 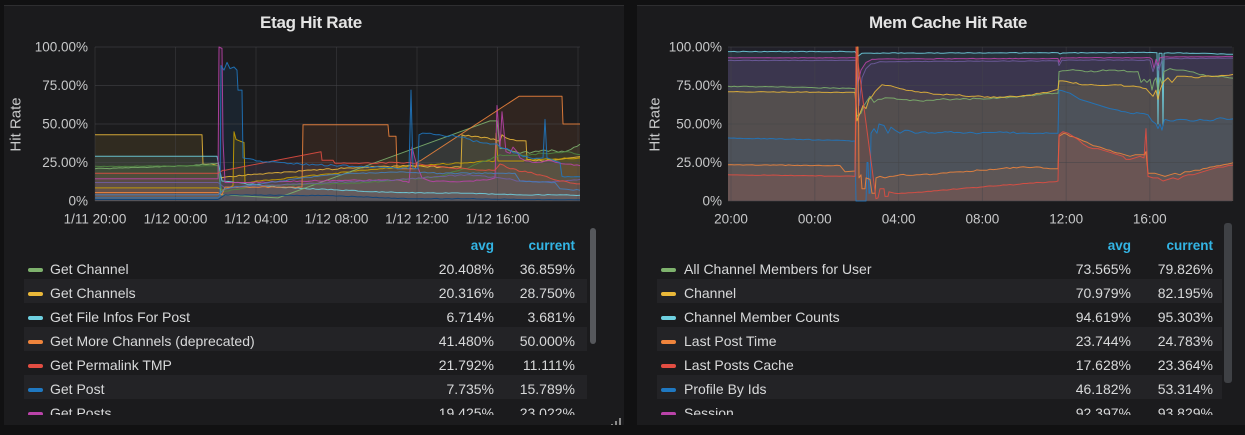 I want to click on svg-text: 1/11 20:00, so click(x=95, y=219).